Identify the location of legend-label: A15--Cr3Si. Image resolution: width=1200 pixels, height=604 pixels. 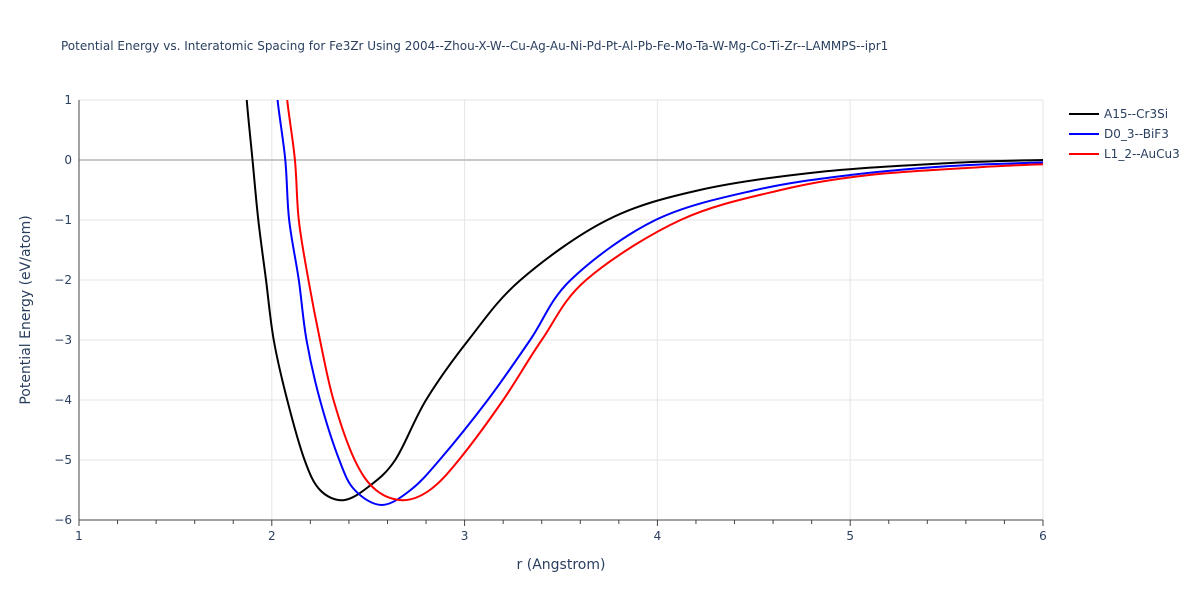
(1136, 114).